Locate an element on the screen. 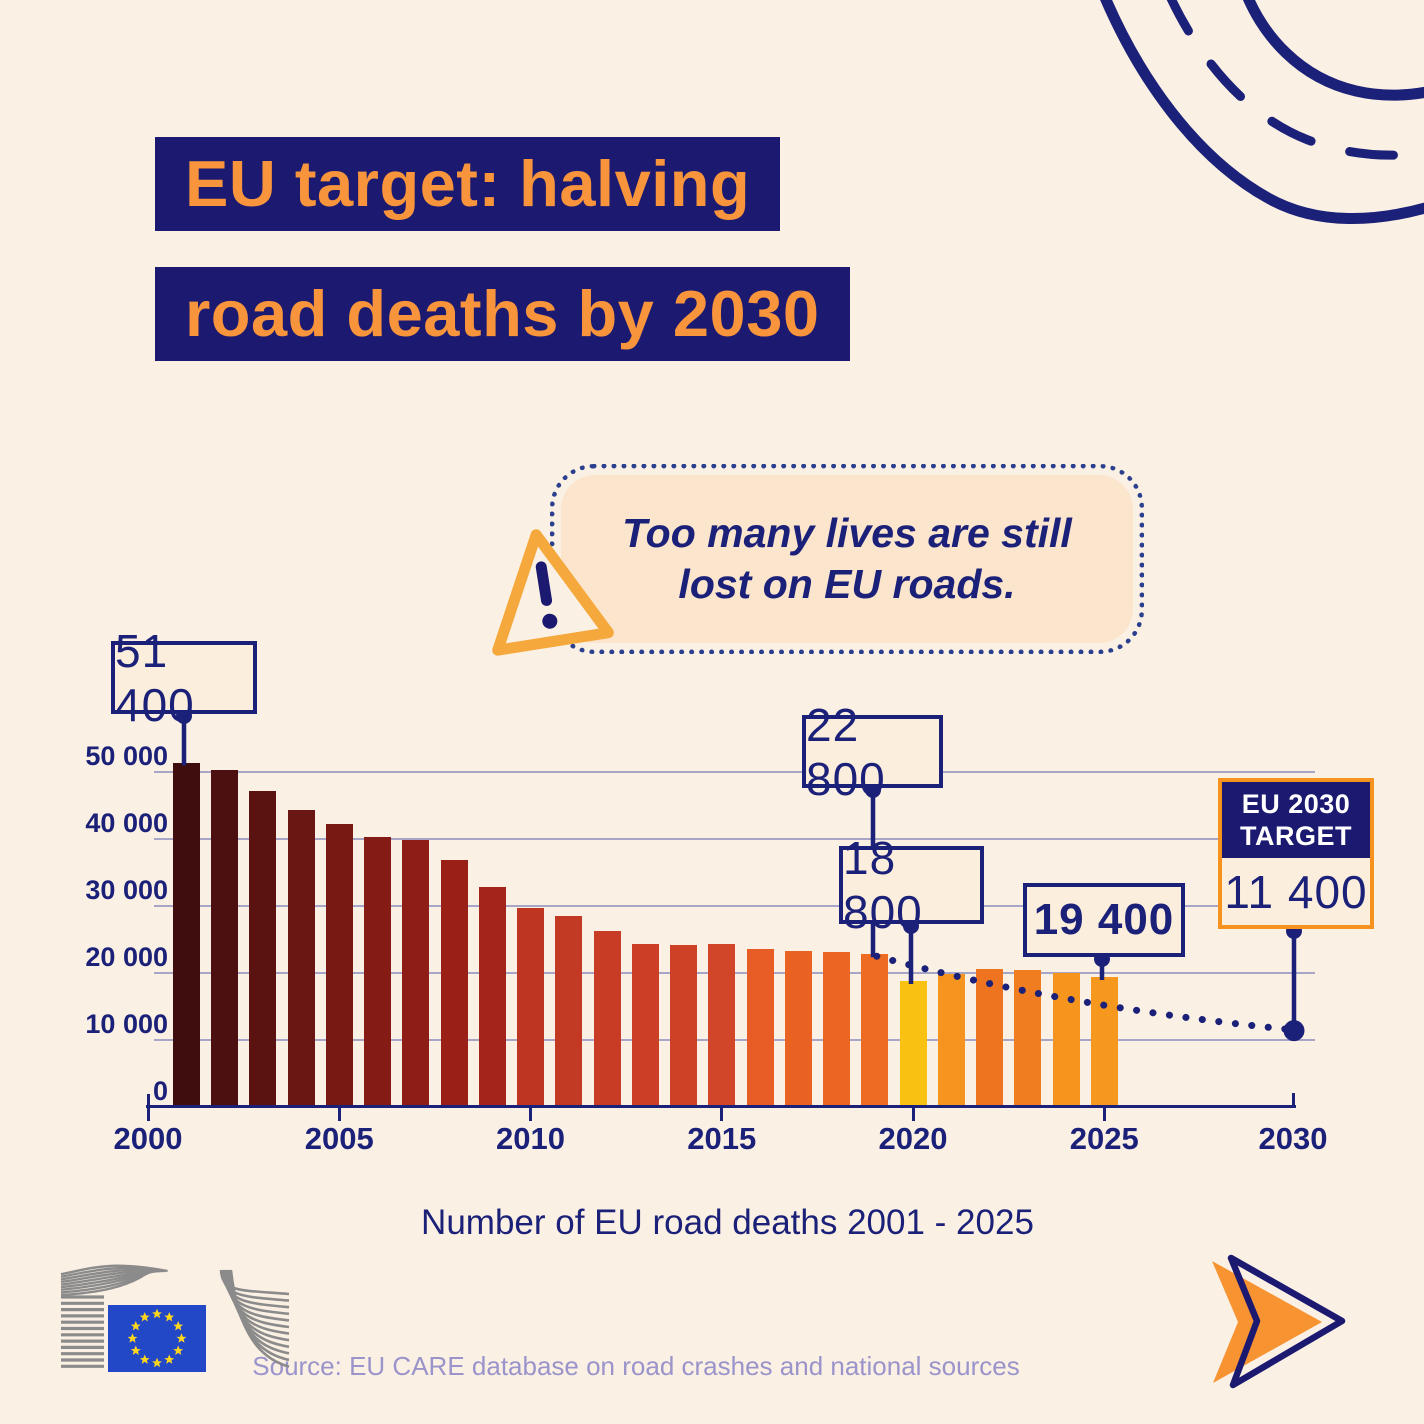 The width and height of the screenshot is (1424, 1424). x-tick-2000 is located at coordinates (148, 1114).